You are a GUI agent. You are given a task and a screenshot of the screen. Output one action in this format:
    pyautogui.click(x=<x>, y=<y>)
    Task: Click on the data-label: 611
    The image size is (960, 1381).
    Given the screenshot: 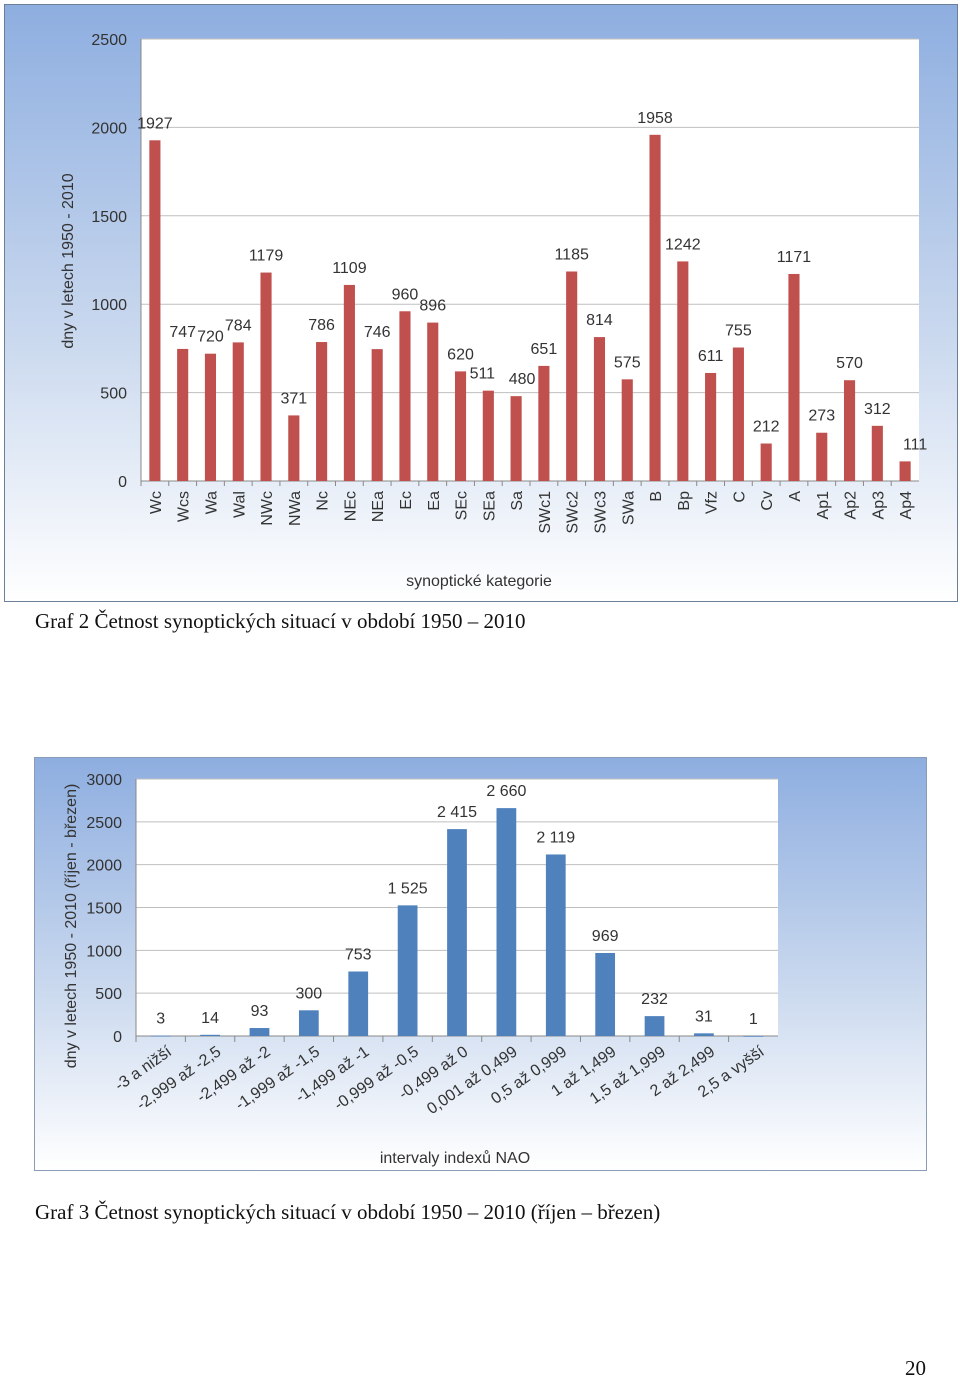 What is the action you would take?
    pyautogui.click(x=711, y=356)
    